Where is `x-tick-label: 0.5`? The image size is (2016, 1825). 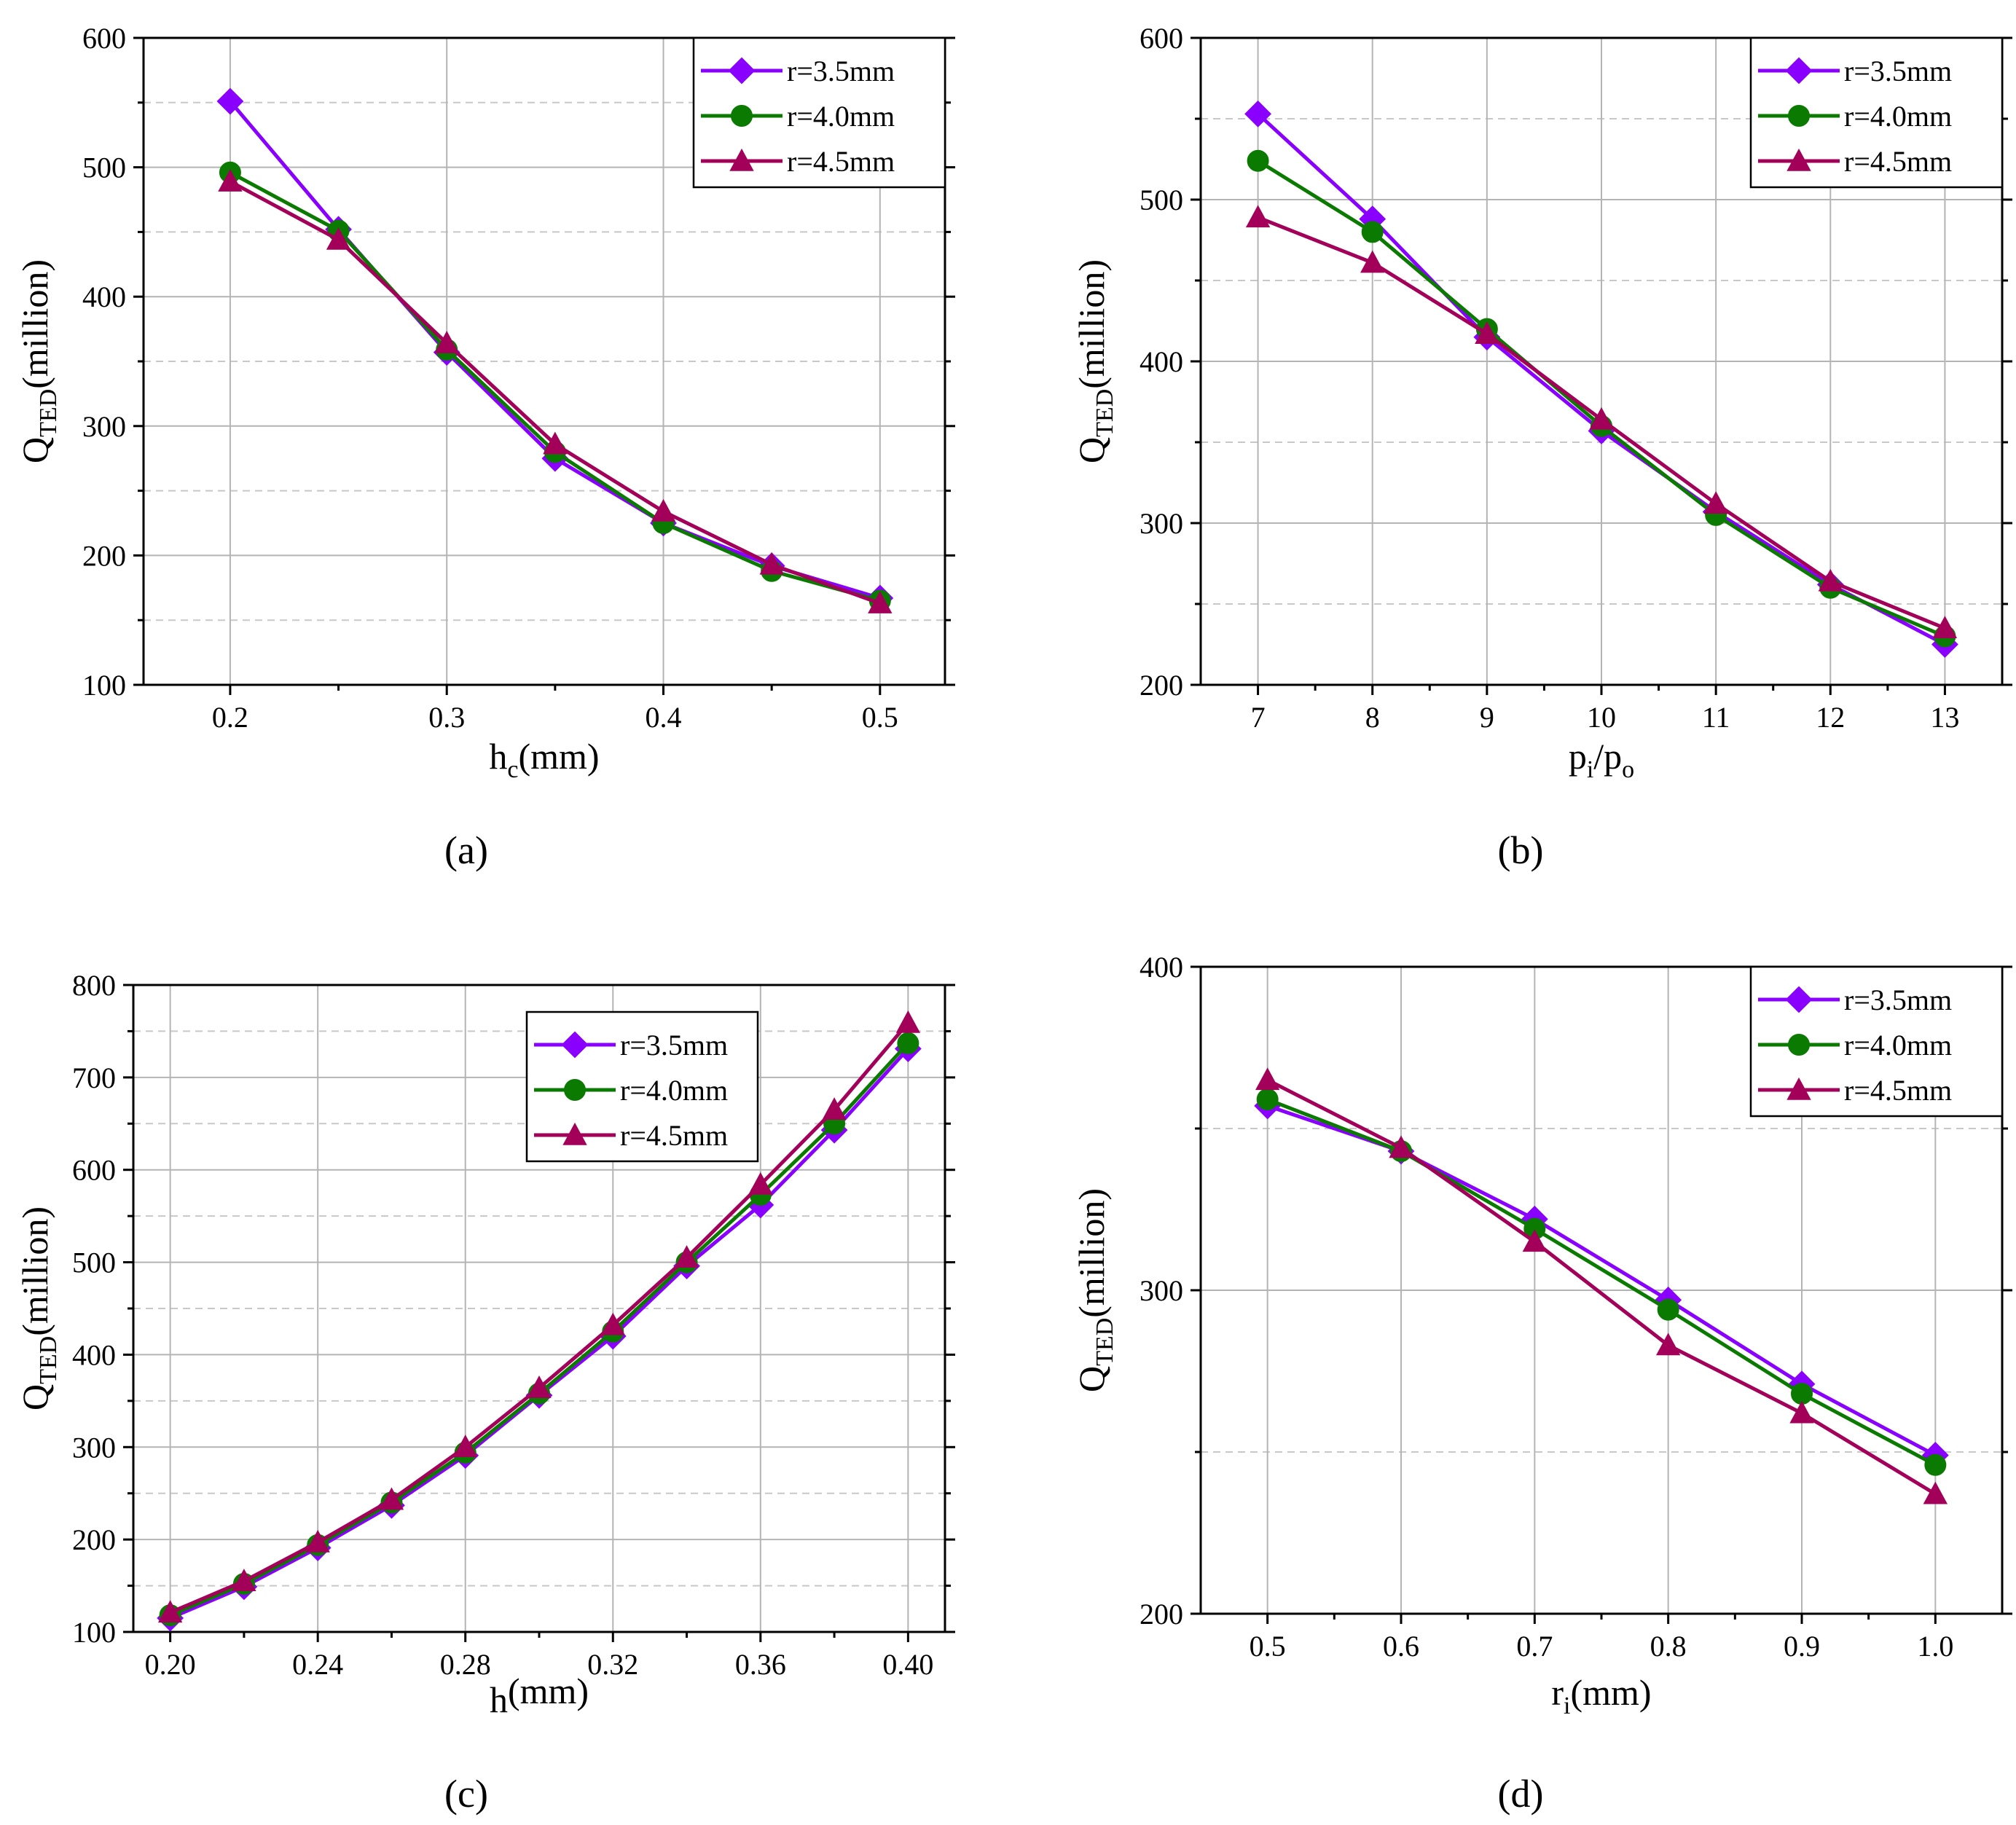 x-tick-label: 0.5 is located at coordinates (1268, 1647).